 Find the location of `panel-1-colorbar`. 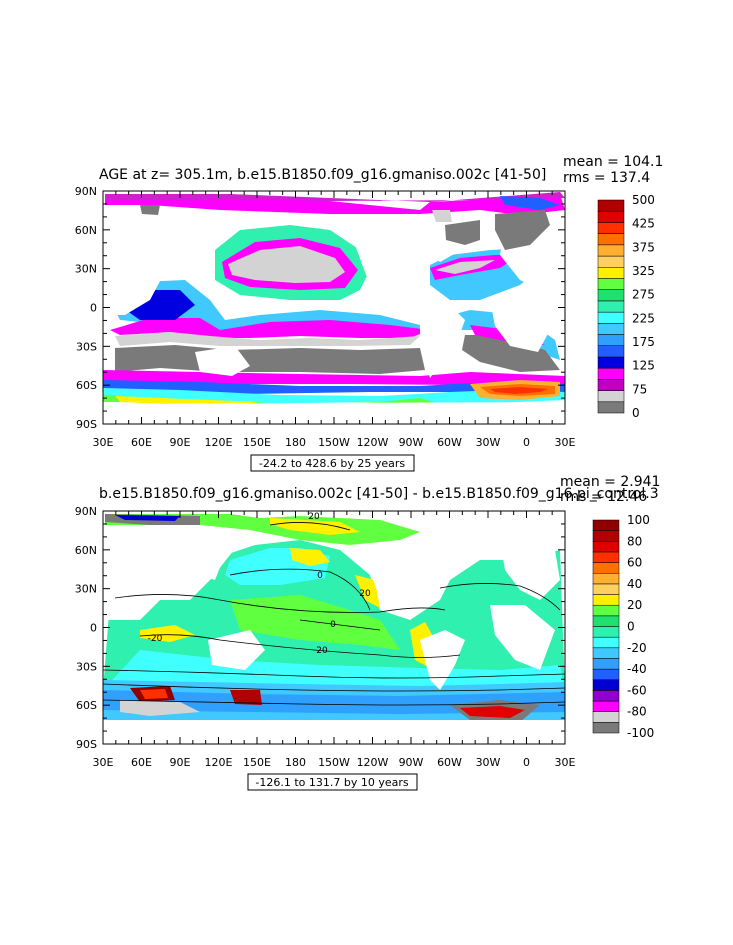

panel-1-colorbar is located at coordinates (611, 306).